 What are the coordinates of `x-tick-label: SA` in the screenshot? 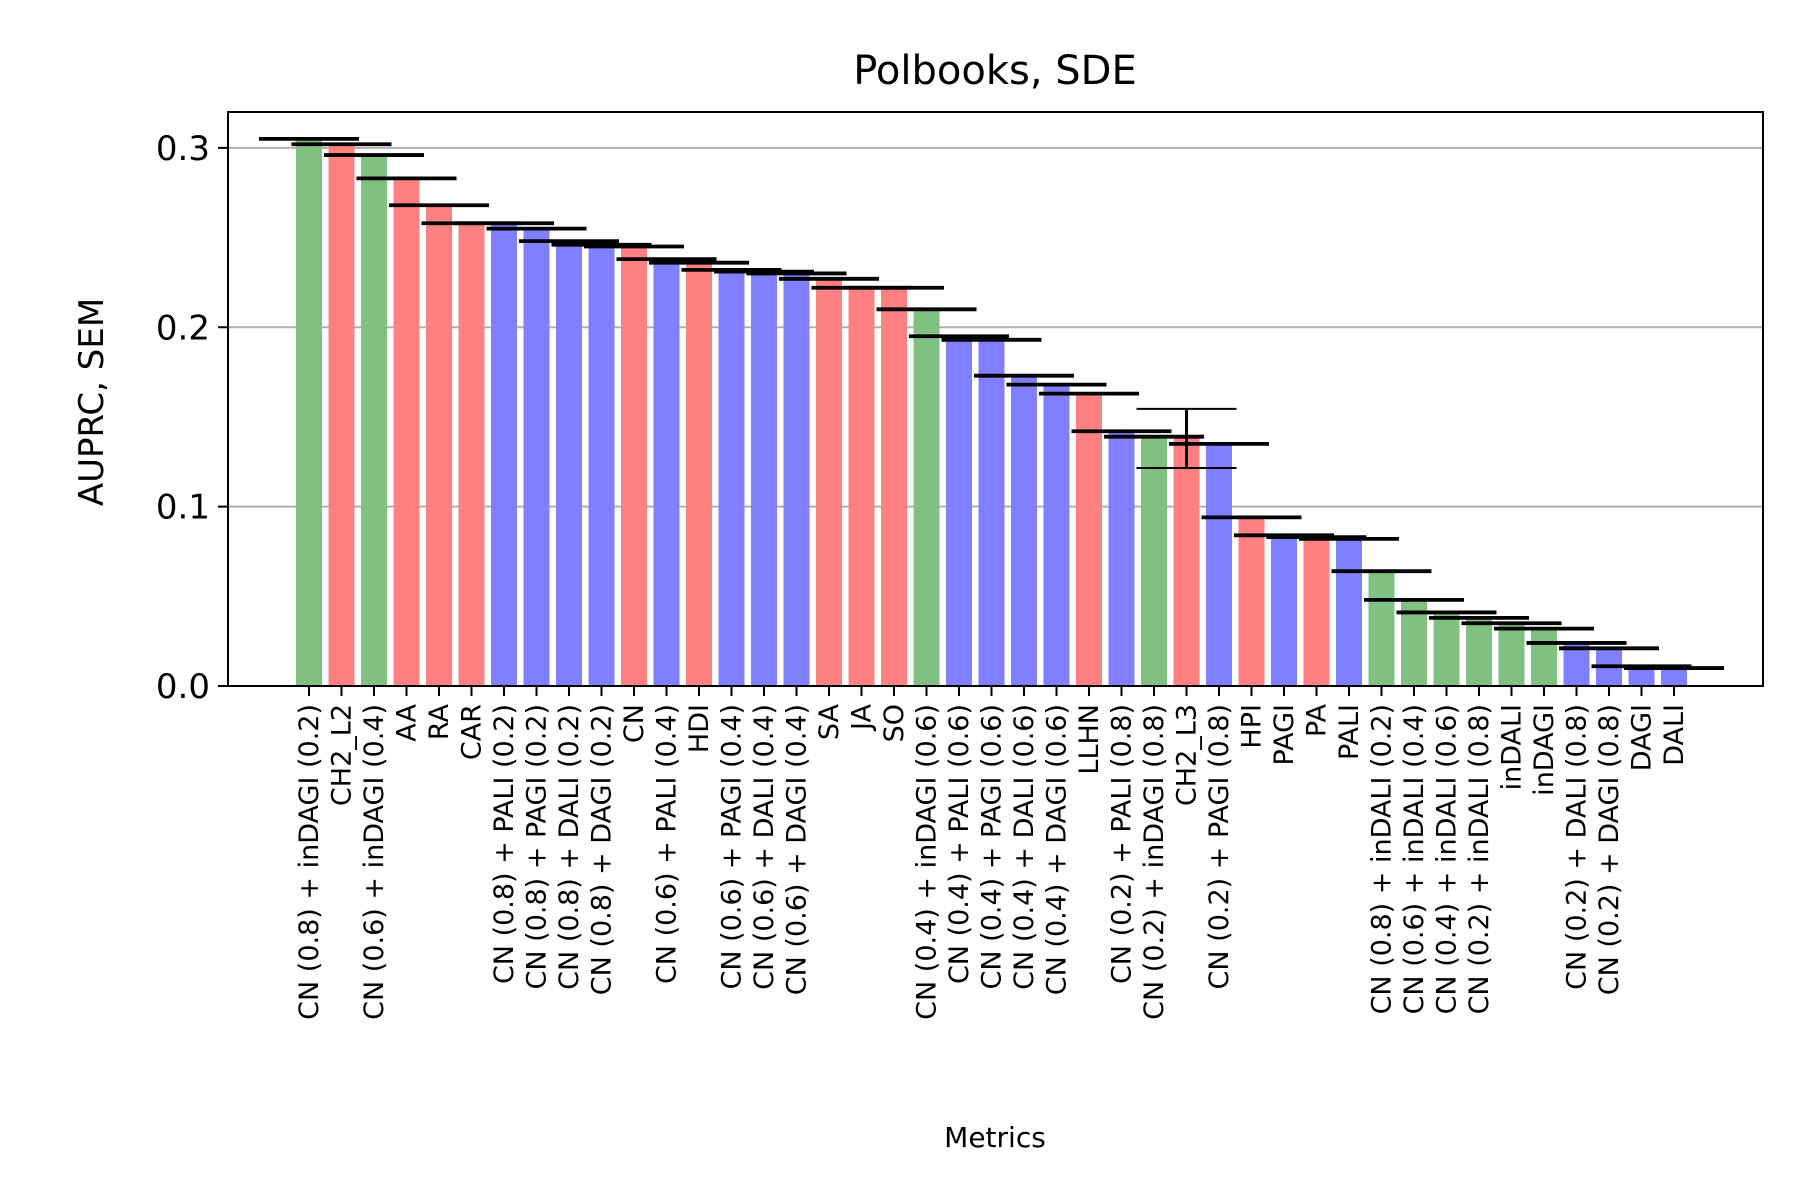 It's located at (829, 721).